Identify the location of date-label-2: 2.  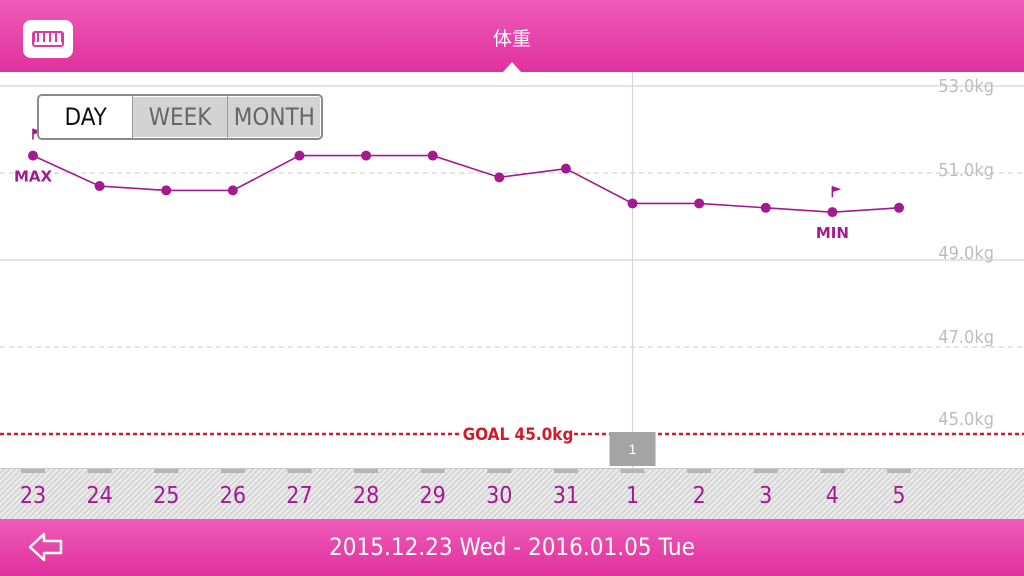
(699, 496).